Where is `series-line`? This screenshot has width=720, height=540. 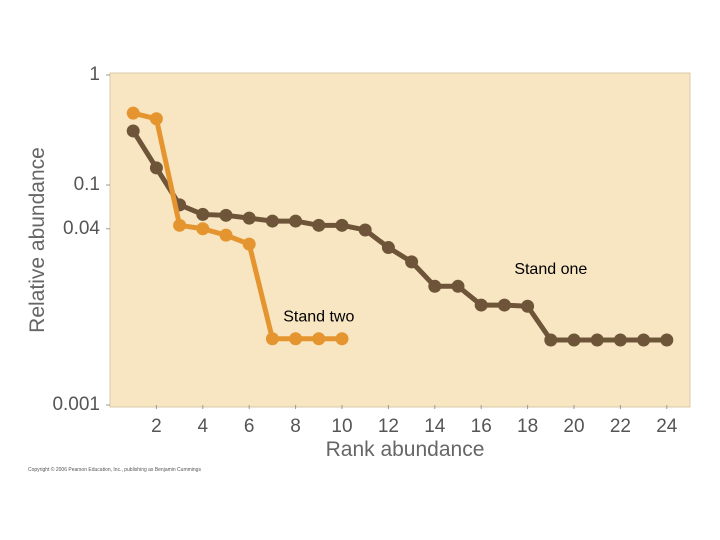
series-line is located at coordinates (237, 226).